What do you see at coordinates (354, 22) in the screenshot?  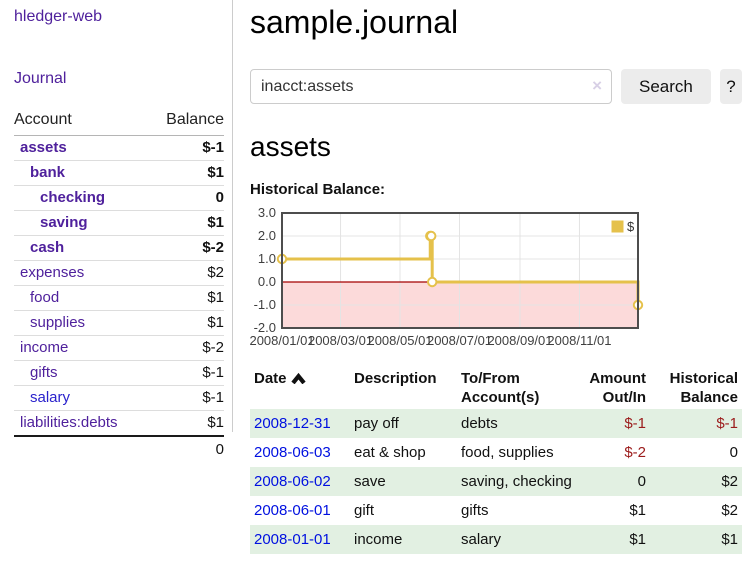 I see `page-title: sample.journal` at bounding box center [354, 22].